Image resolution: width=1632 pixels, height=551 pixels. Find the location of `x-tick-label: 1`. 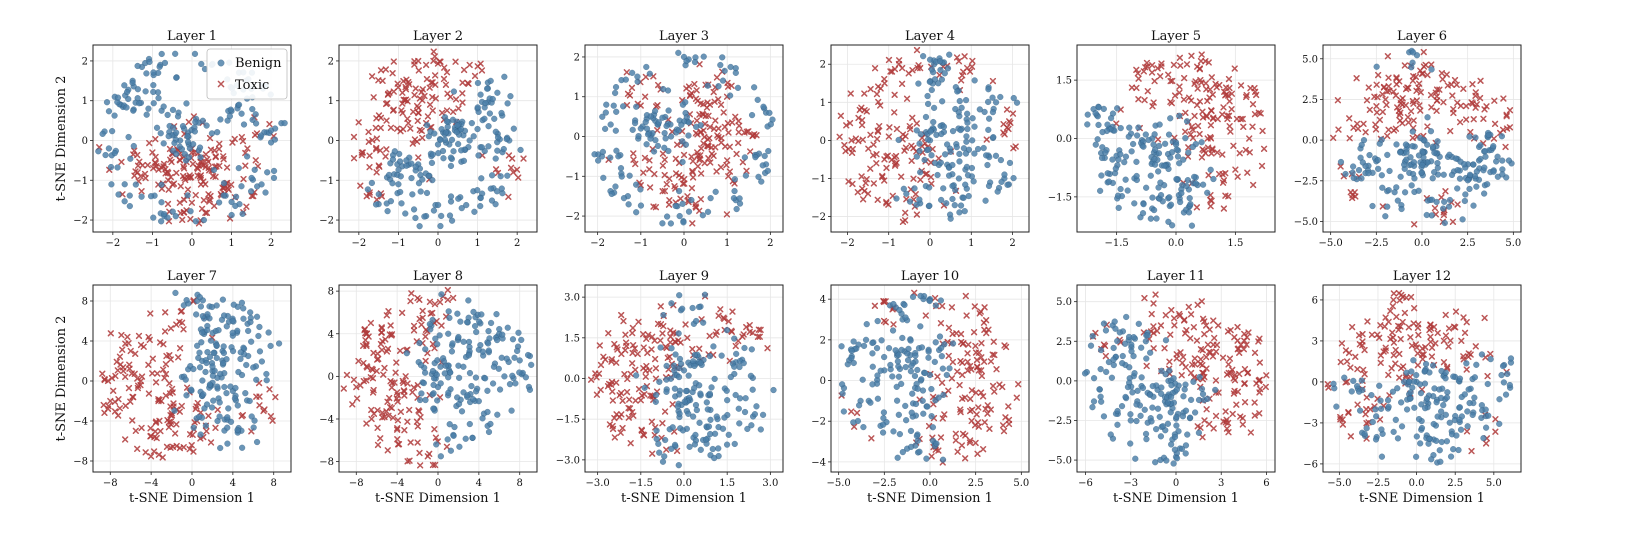

x-tick-label: 1 is located at coordinates (971, 243).